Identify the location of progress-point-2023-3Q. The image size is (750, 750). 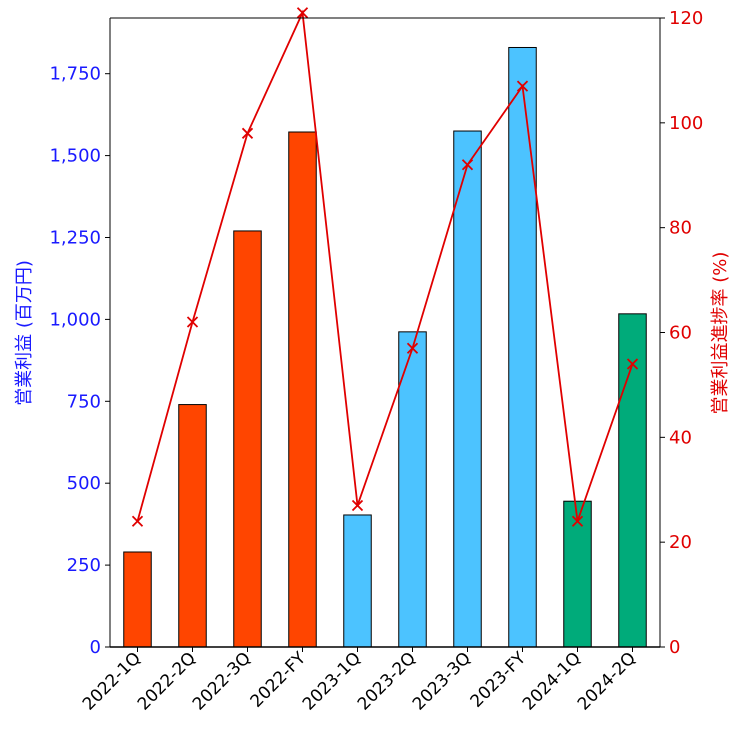
(467, 165).